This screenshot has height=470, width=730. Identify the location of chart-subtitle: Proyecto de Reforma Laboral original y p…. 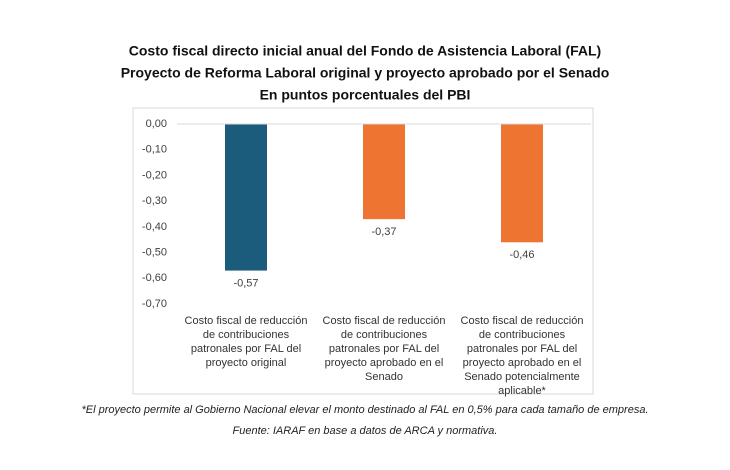
(365, 73).